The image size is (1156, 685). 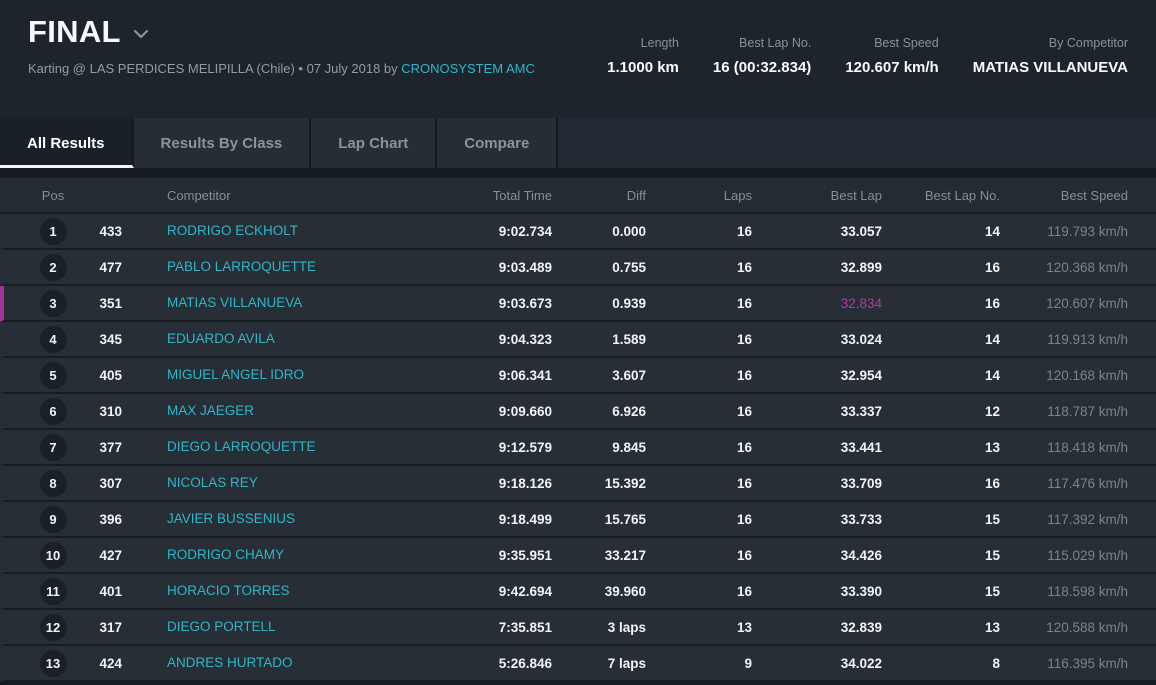 What do you see at coordinates (221, 626) in the screenshot?
I see `competitor-link: DIEGO PORTELL` at bounding box center [221, 626].